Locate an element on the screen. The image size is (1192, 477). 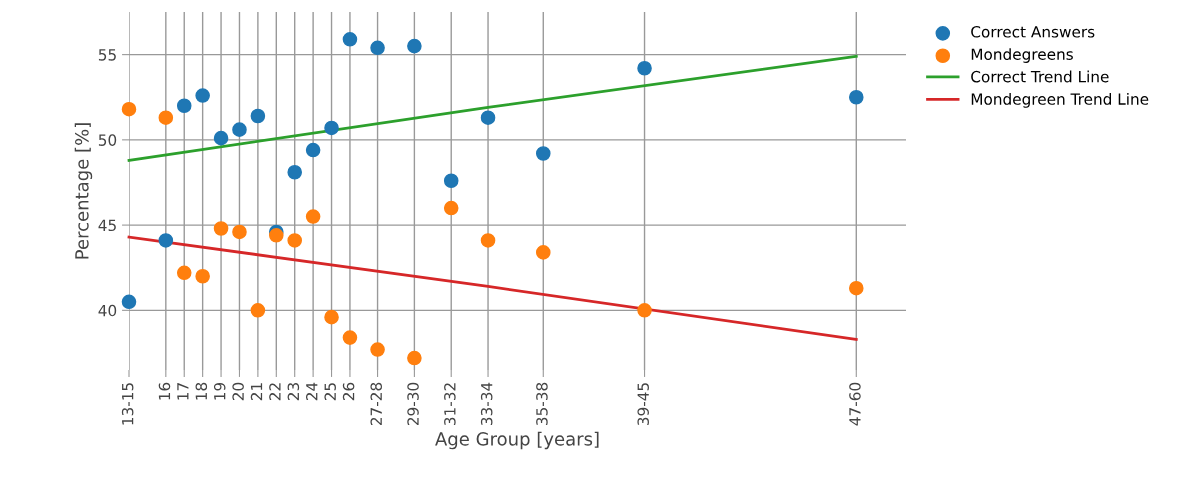
y-tick-label: 40 is located at coordinates (107, 310).